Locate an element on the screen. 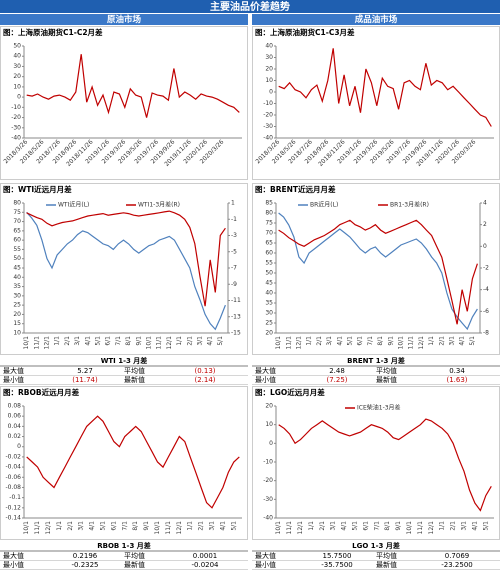 The width and height of the screenshot is (500, 571). y-tick-label: -40 is located at coordinates (268, 518).